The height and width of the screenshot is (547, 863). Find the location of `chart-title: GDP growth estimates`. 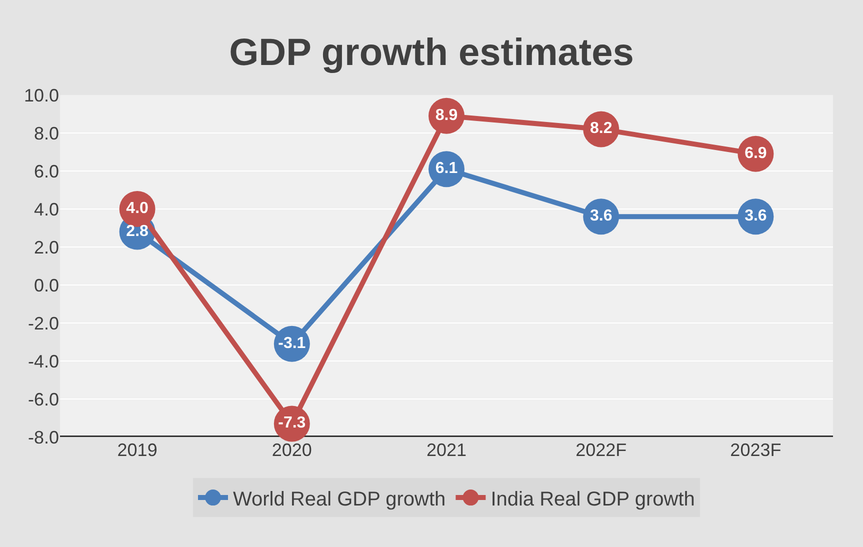

chart-title: GDP growth estimates is located at coordinates (431, 53).